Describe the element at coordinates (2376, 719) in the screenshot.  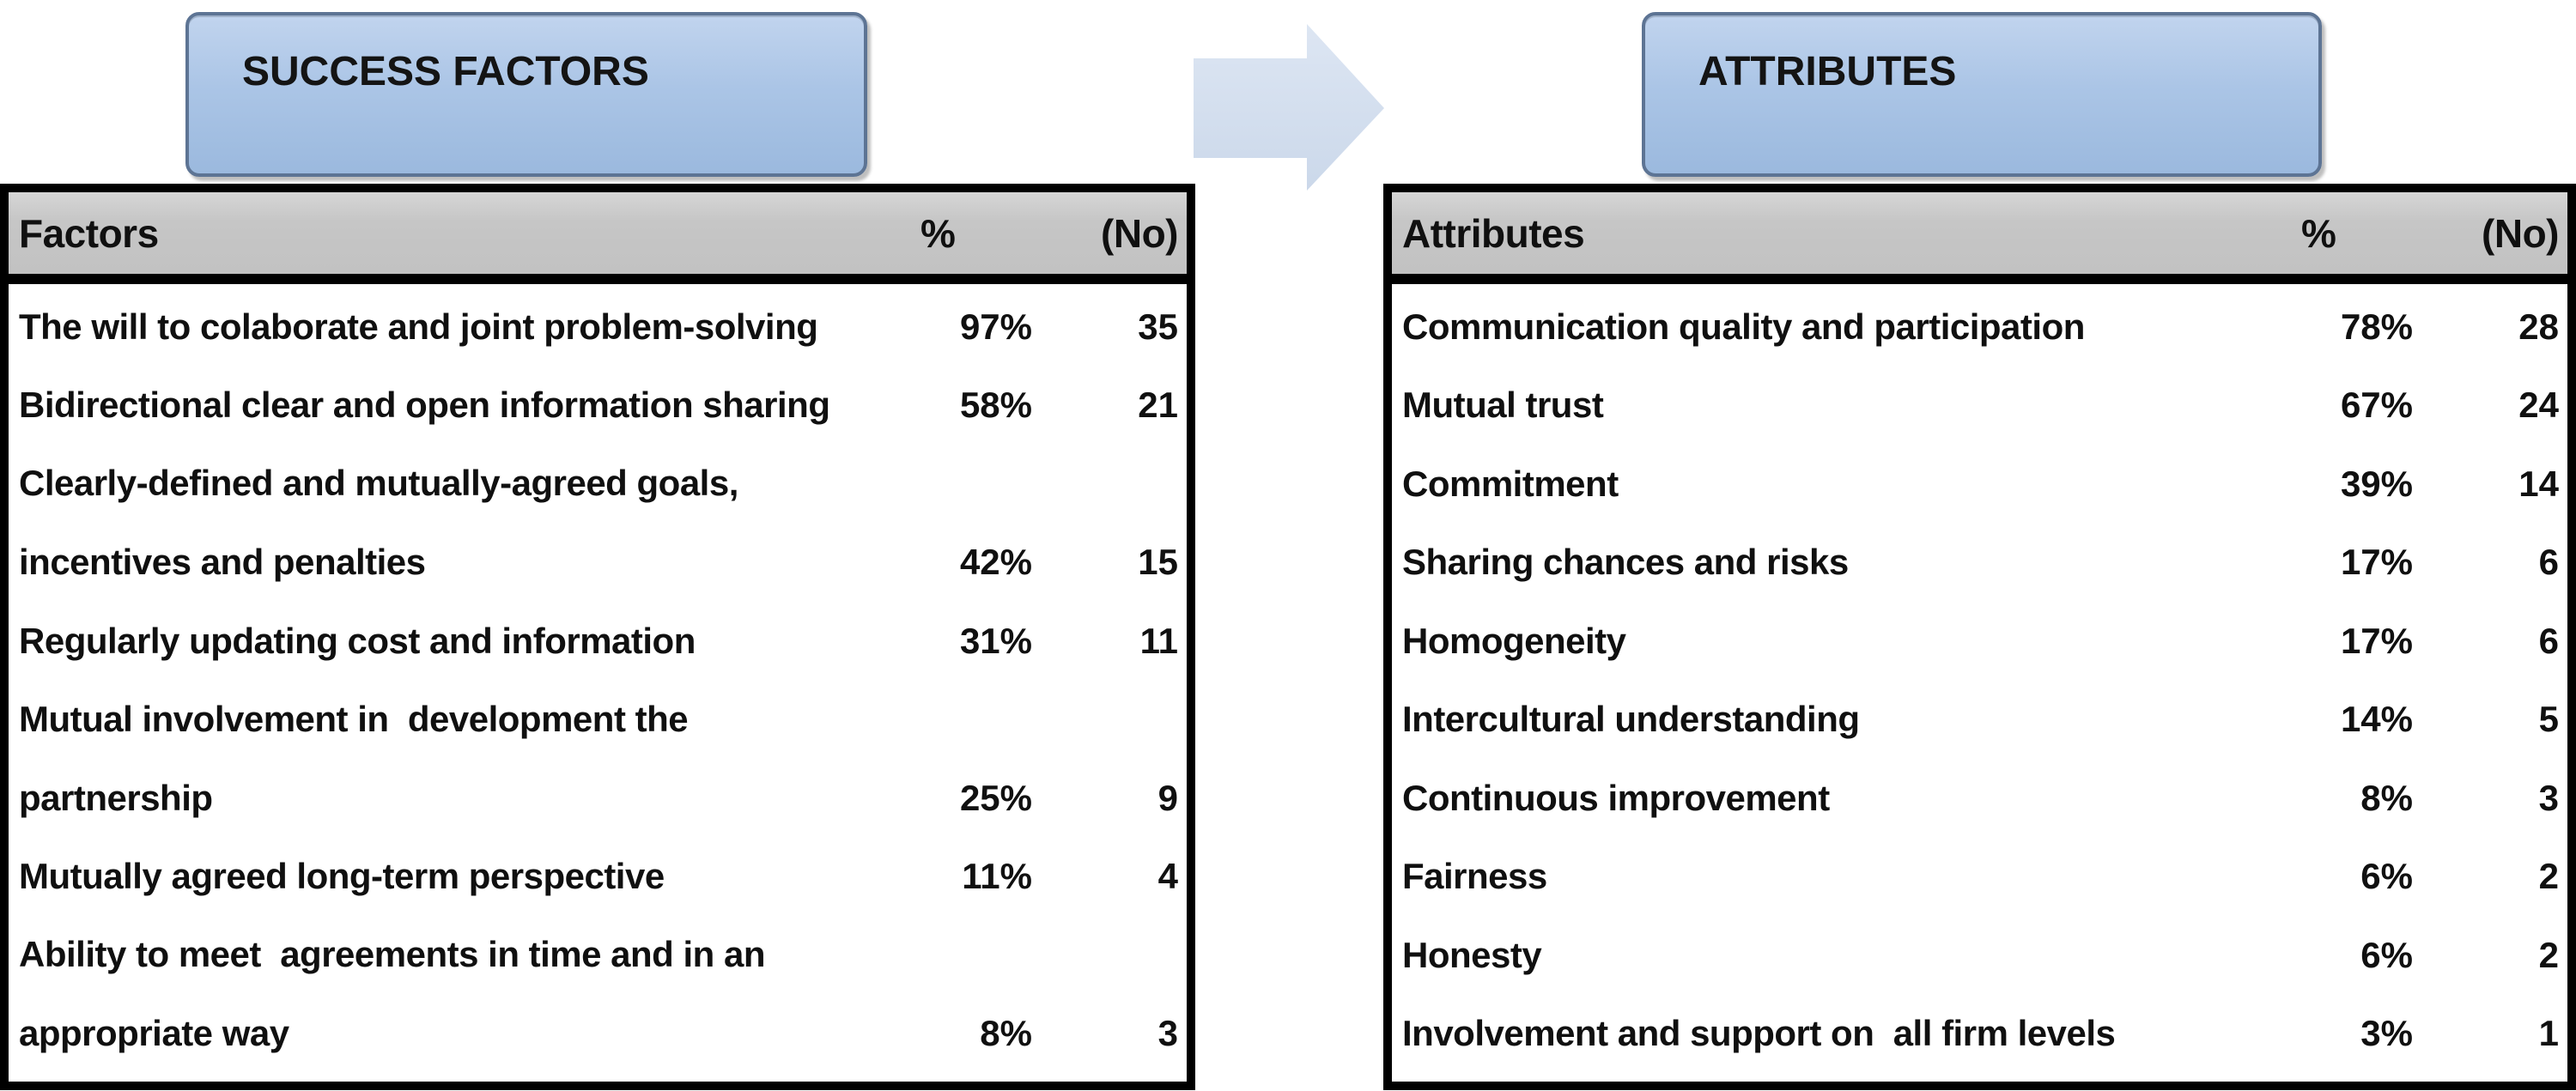
I see `row-percent: 14%` at that location.